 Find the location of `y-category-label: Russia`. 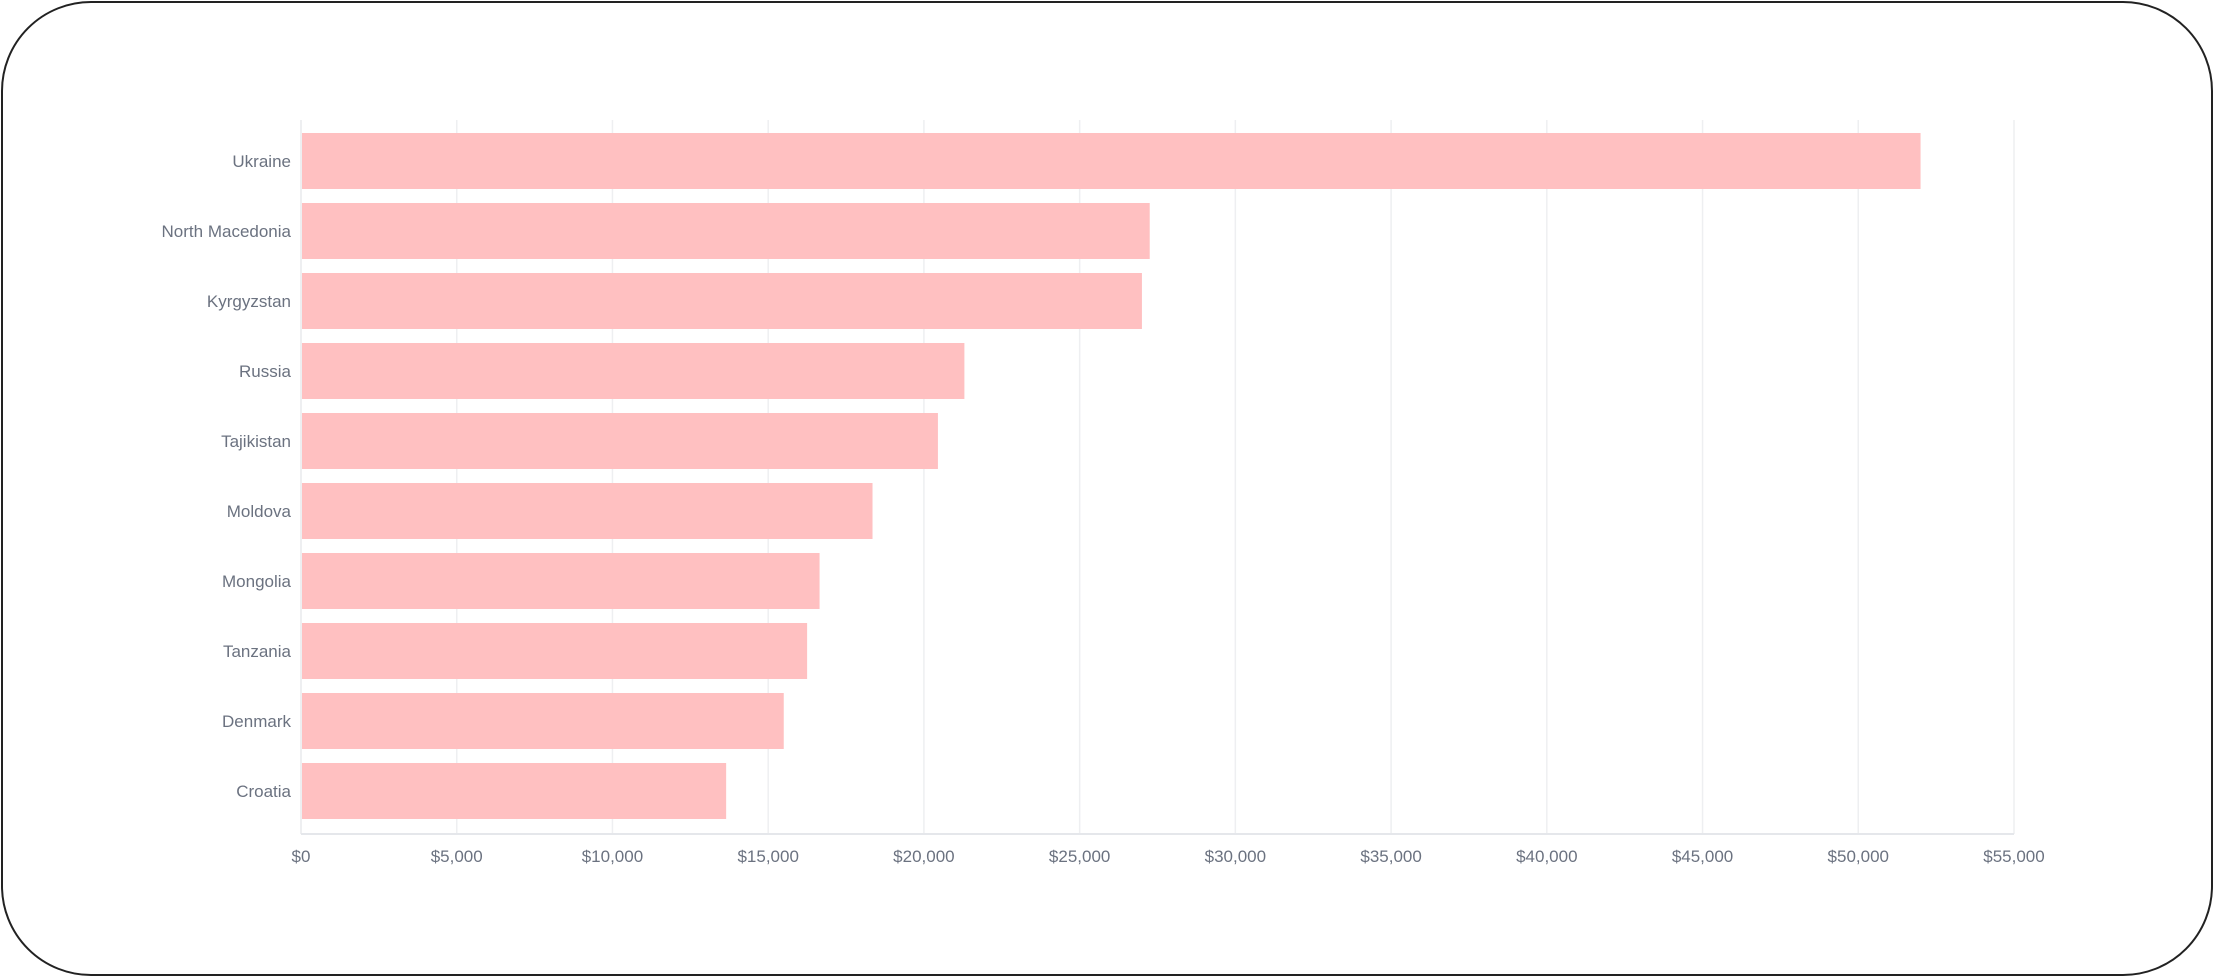

y-category-label: Russia is located at coordinates (265, 371).